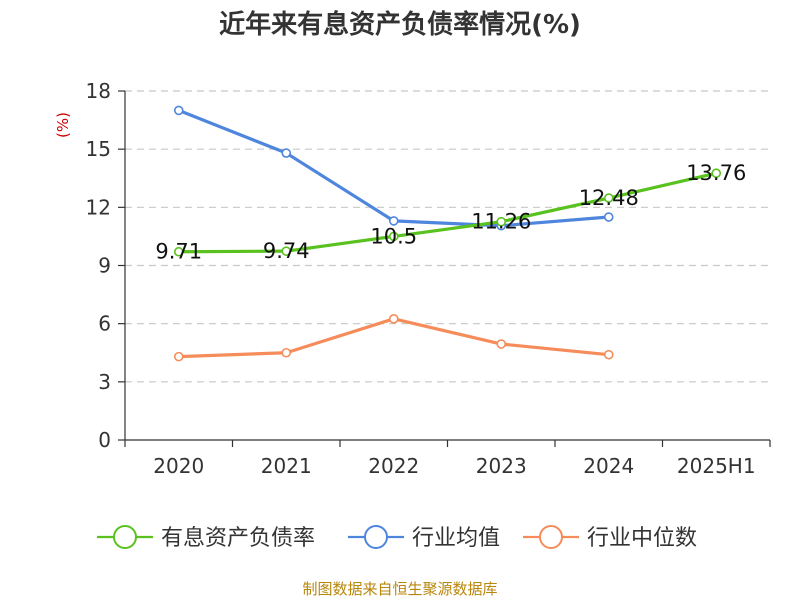 This screenshot has height=600, width=800. Describe the element at coordinates (63, 125) in the screenshot. I see `y-axis-unit: (%)` at that location.